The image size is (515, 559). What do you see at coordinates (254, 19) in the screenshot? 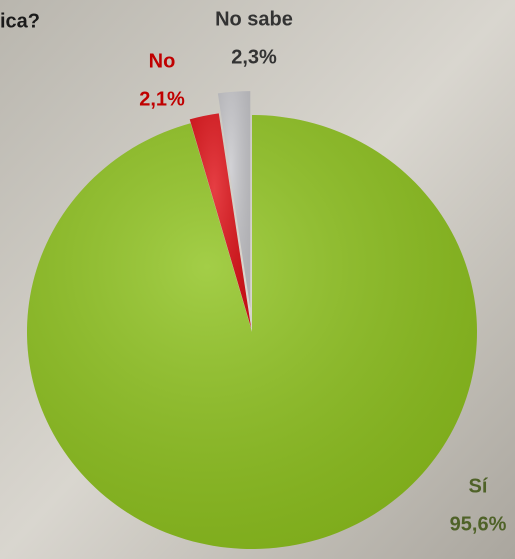
I see `category-label: No sabe` at bounding box center [254, 19].